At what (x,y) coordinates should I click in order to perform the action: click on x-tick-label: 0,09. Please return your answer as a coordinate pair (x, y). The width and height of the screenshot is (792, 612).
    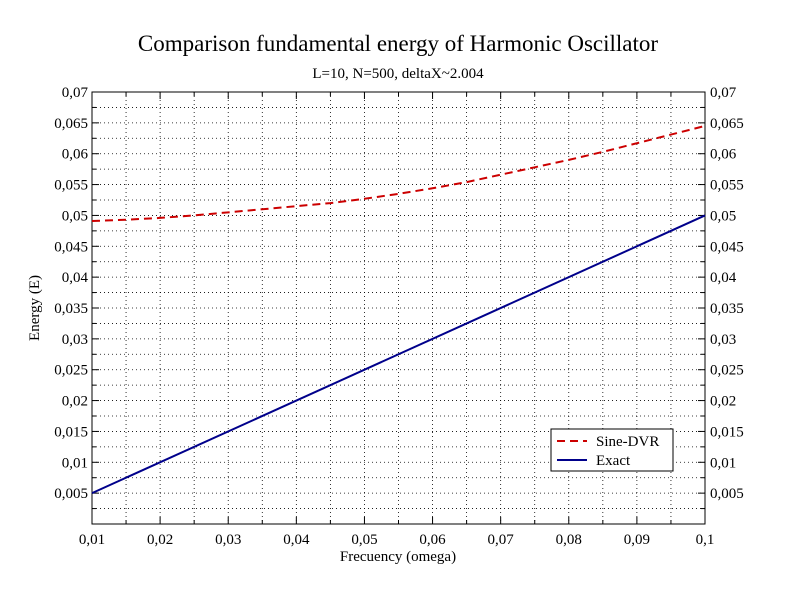
    Looking at the image, I should click on (637, 540).